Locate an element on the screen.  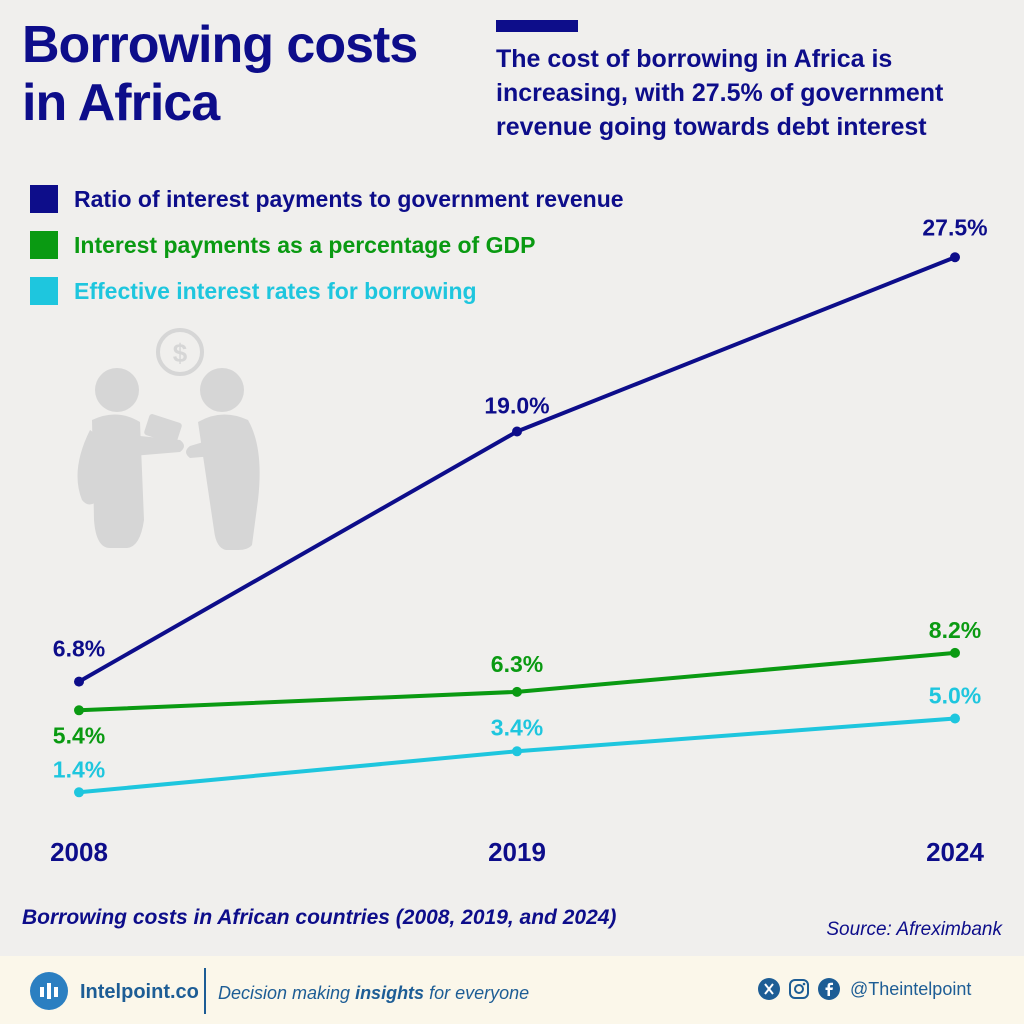
person-right-reach is located at coordinates (200, 449).